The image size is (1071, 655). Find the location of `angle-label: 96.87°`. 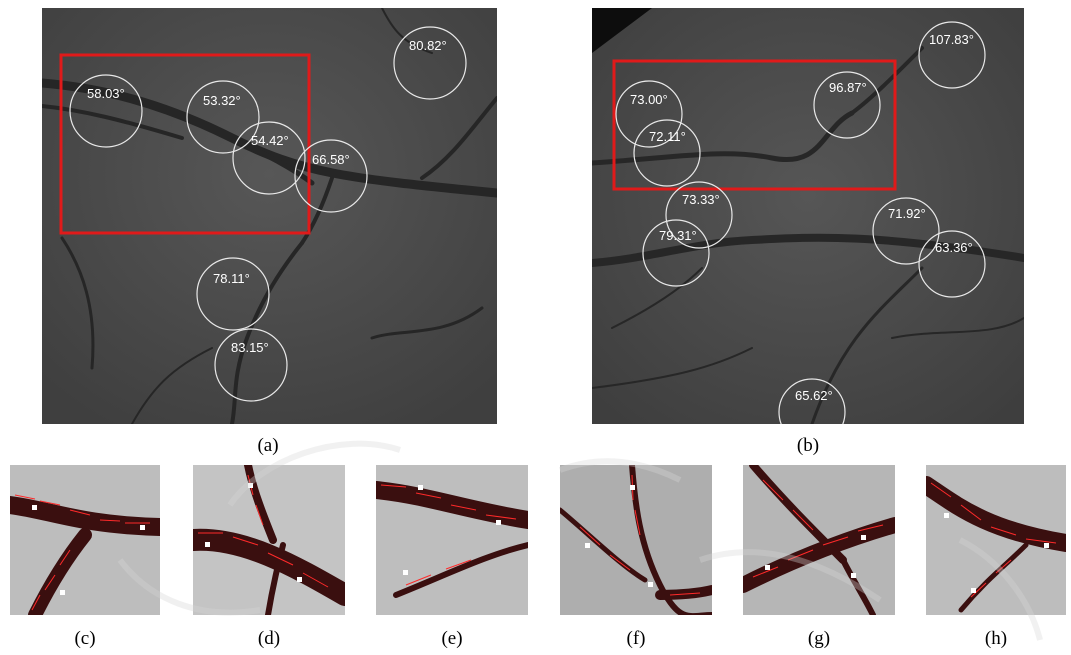

angle-label: 96.87° is located at coordinates (848, 87).